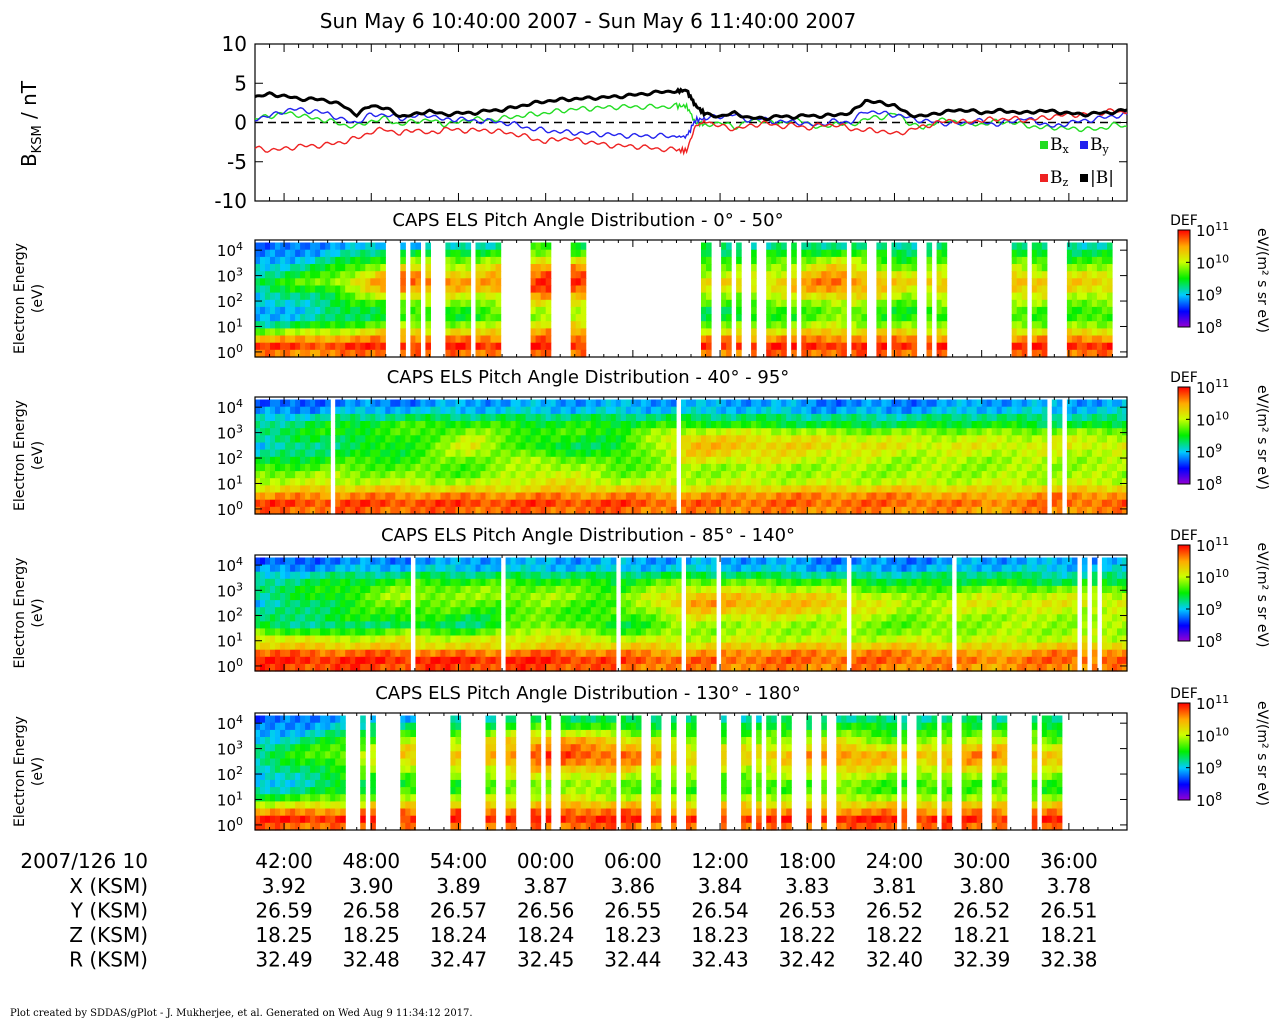  Describe the element at coordinates (234, 44) in the screenshot. I see `mag-ytick-label: 10` at that location.